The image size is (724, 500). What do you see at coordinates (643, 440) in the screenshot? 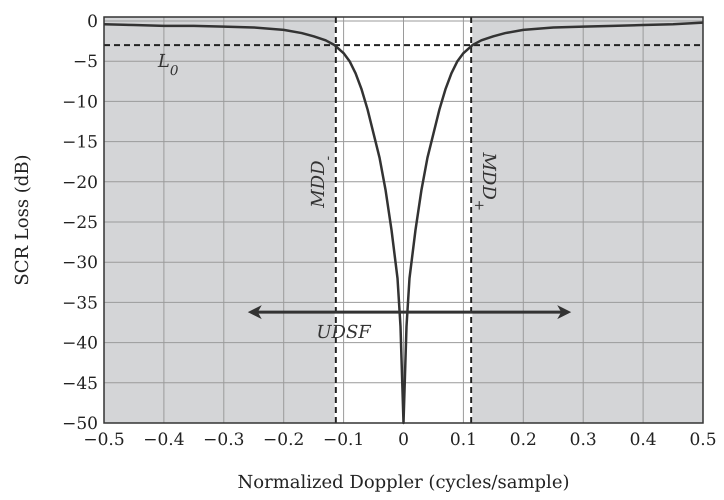
I see `x-tick-label: 0.4` at bounding box center [643, 440].